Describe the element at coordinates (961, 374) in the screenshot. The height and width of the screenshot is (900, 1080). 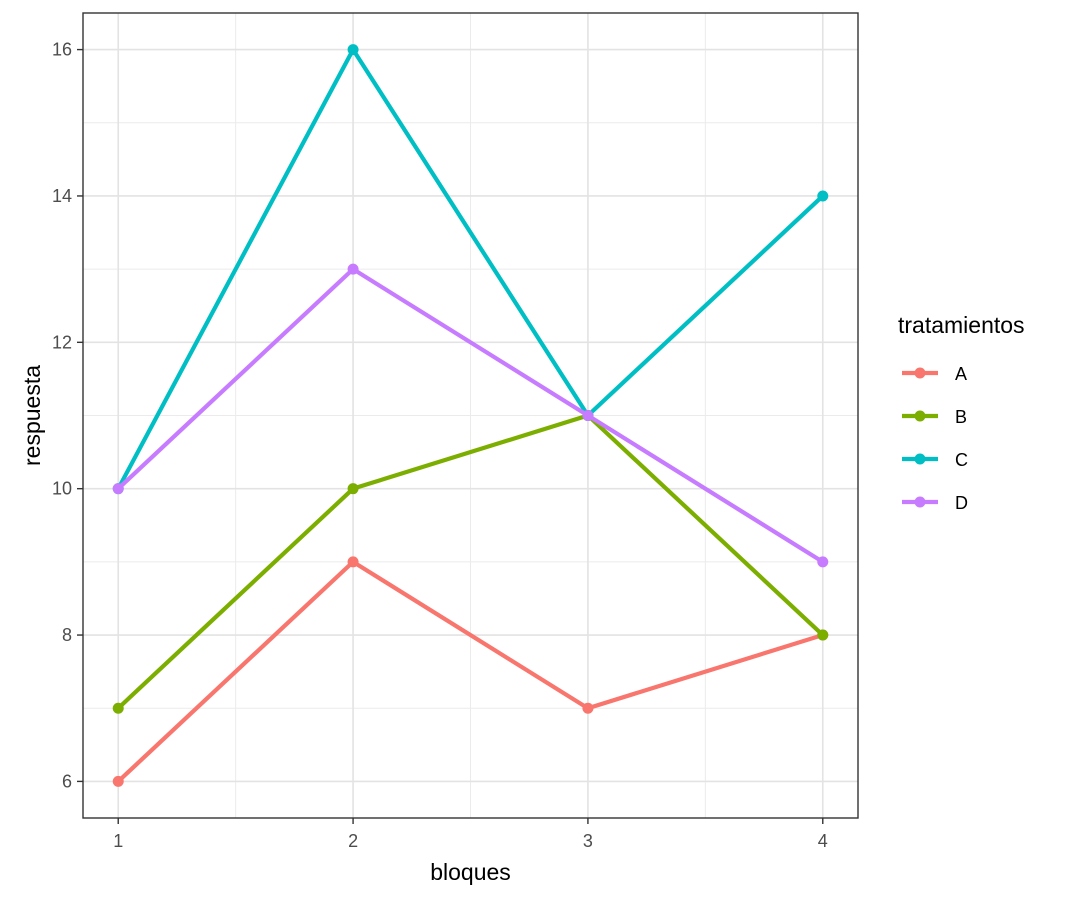
I see `legend-label: A` at that location.